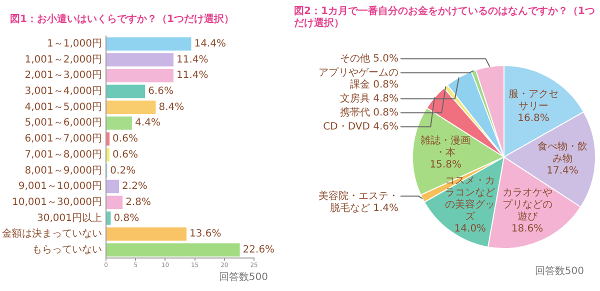 This screenshot has height=291, width=600. What do you see at coordinates (258, 250) in the screenshot?
I see `data-label: 22.6%` at bounding box center [258, 250].